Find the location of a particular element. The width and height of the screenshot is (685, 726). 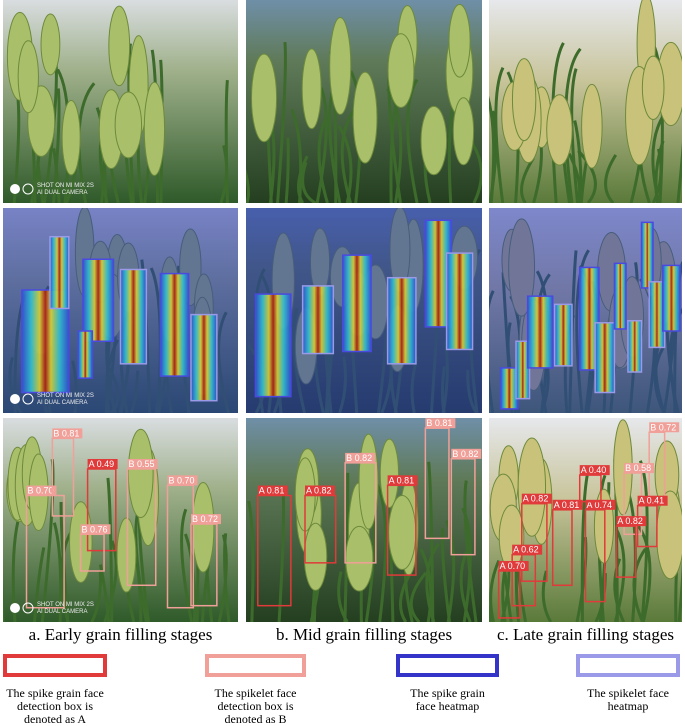

legend-label: face heatmap is located at coordinates (448, 706).